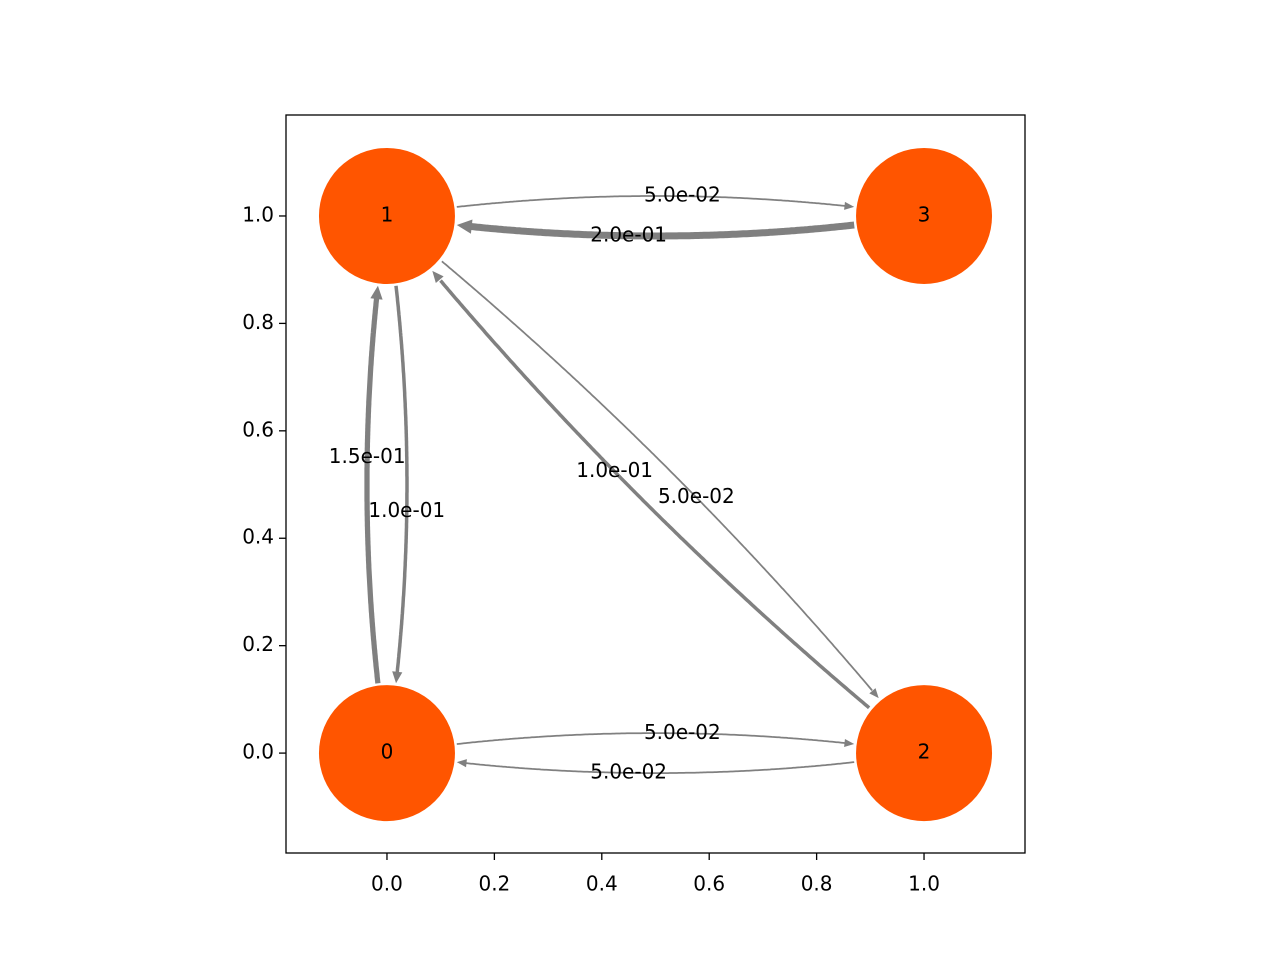  What do you see at coordinates (258, 537) in the screenshot?
I see `y-tick-label: 0.4` at bounding box center [258, 537].